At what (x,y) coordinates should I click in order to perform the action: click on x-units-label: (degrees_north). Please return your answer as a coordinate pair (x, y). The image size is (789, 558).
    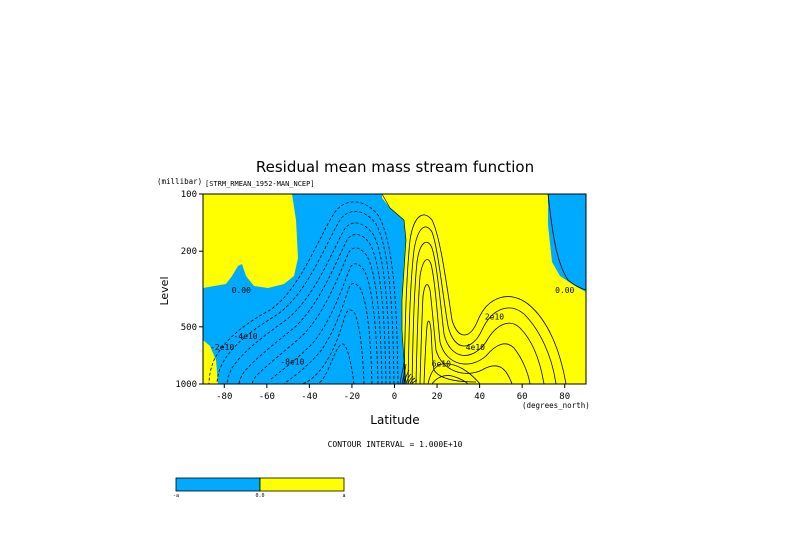
    Looking at the image, I should click on (556, 405).